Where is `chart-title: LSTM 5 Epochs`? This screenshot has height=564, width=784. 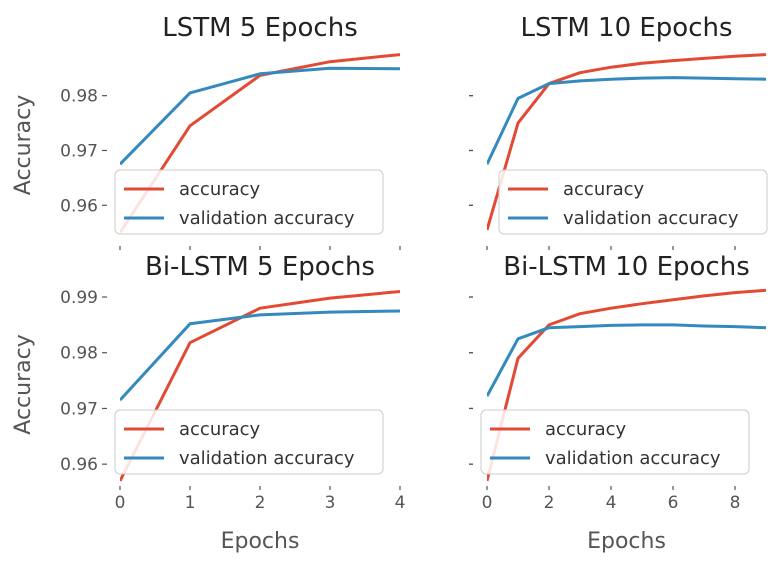
chart-title: LSTM 5 Epochs is located at coordinates (260, 28).